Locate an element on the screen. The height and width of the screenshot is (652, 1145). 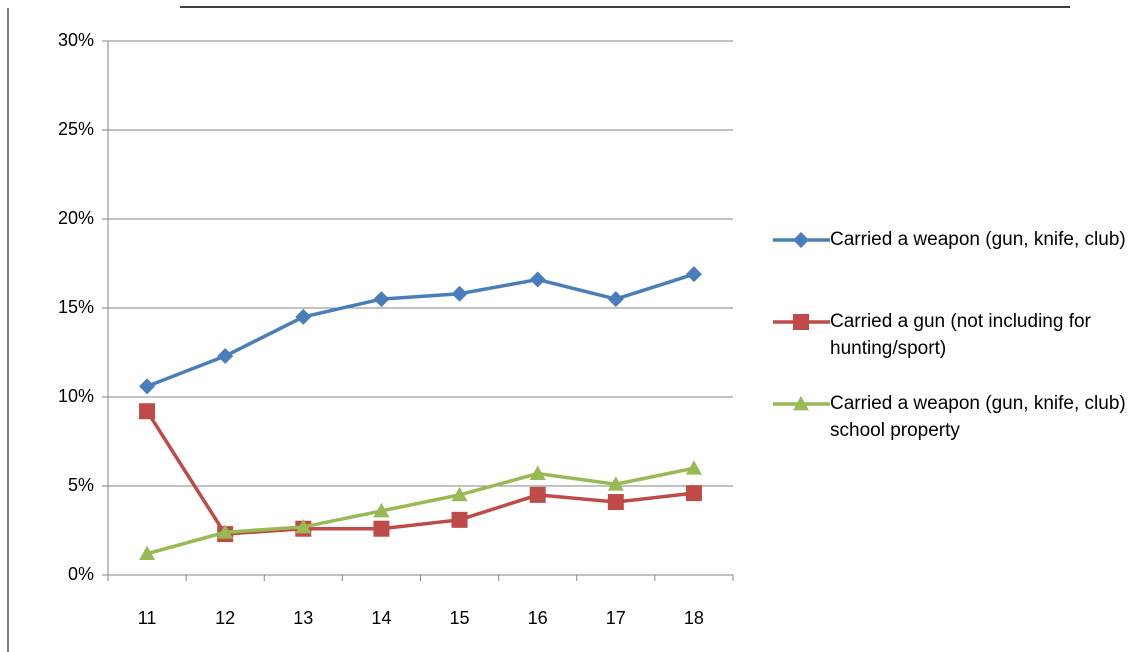
x-tick-label: 14 is located at coordinates (381, 618).